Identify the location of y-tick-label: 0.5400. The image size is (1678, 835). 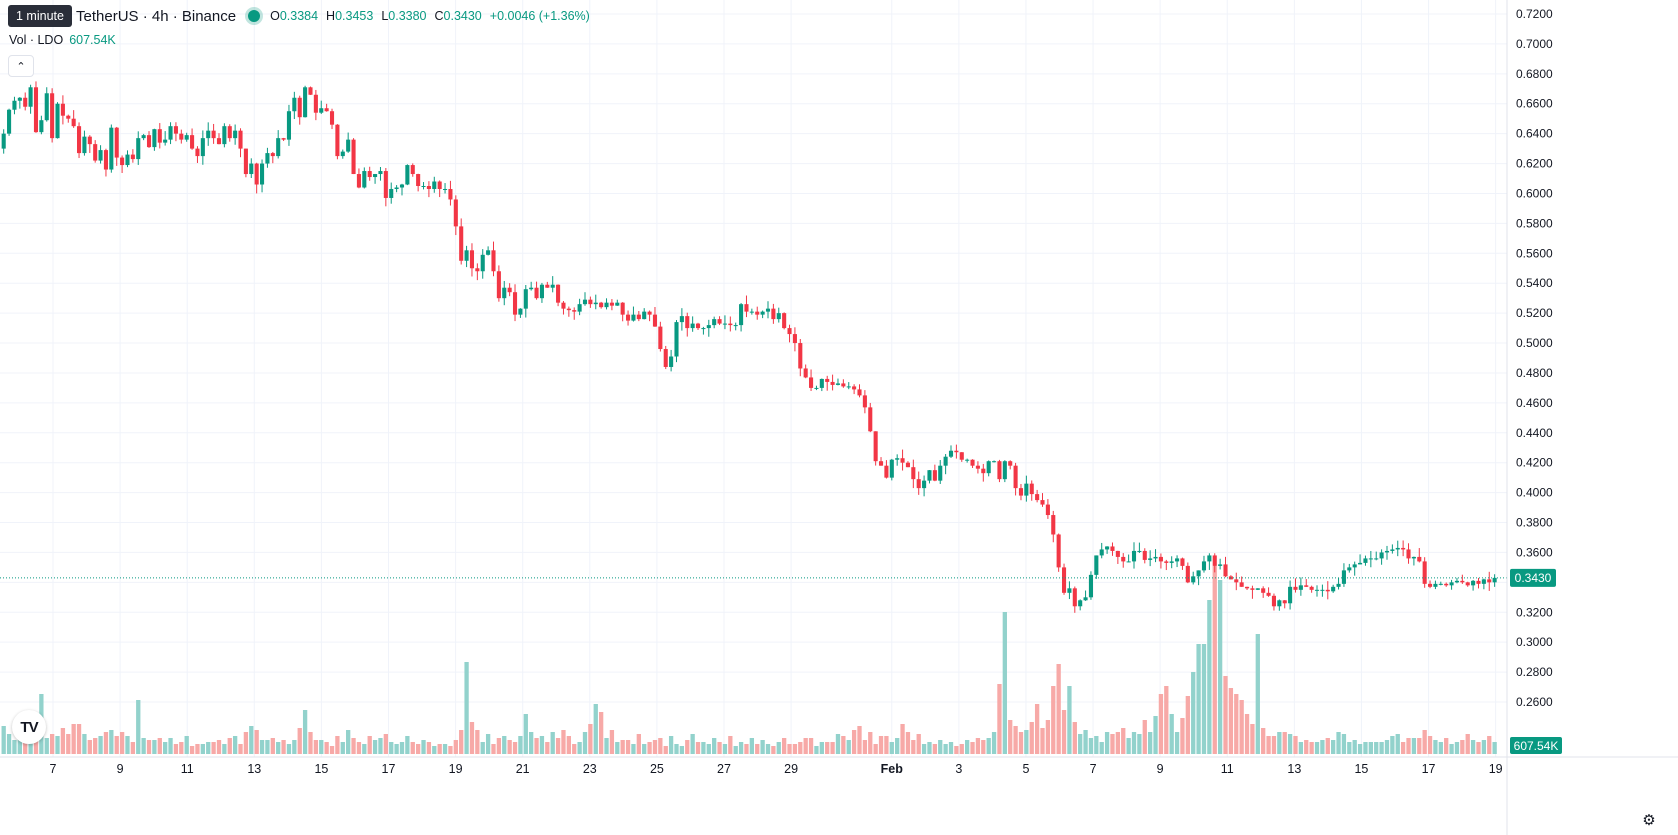
(1534, 283).